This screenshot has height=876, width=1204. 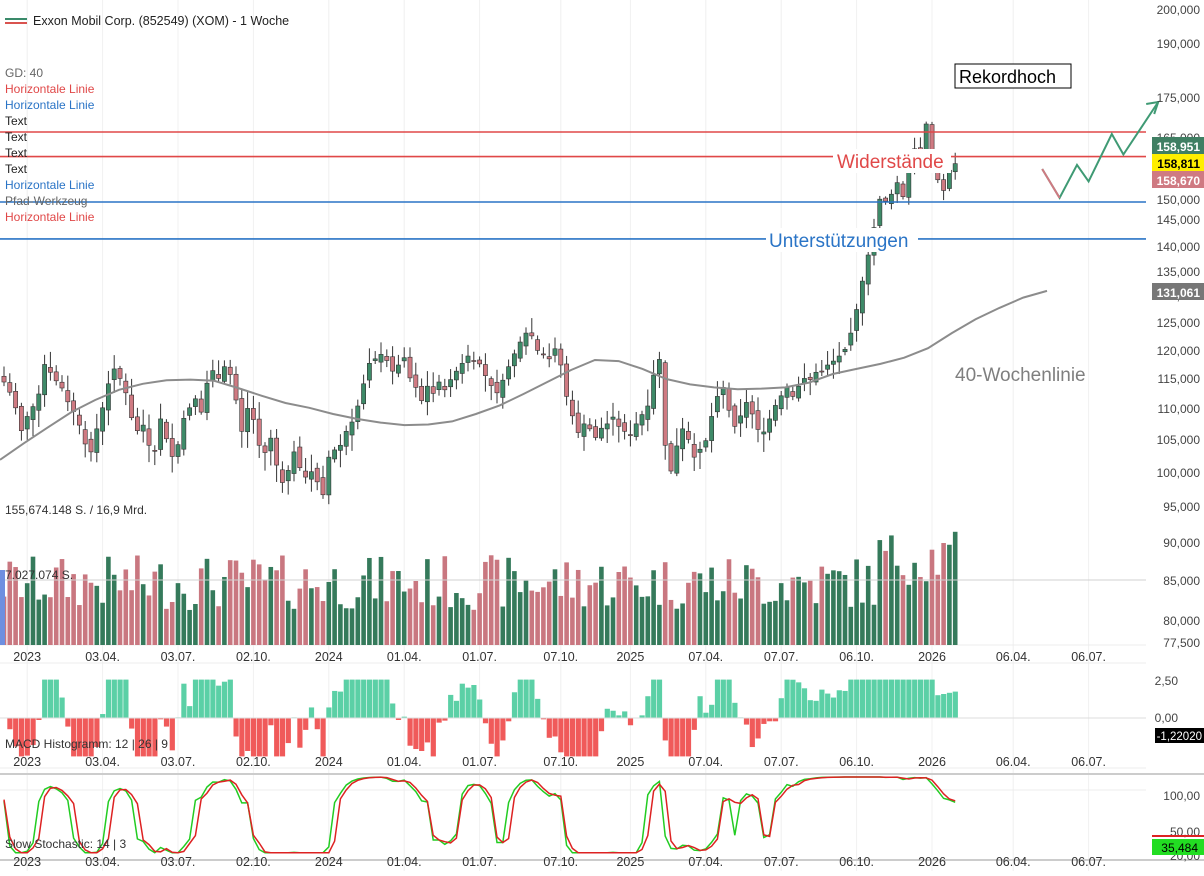 I want to click on time-axis-label: 2026, so click(x=932, y=657).